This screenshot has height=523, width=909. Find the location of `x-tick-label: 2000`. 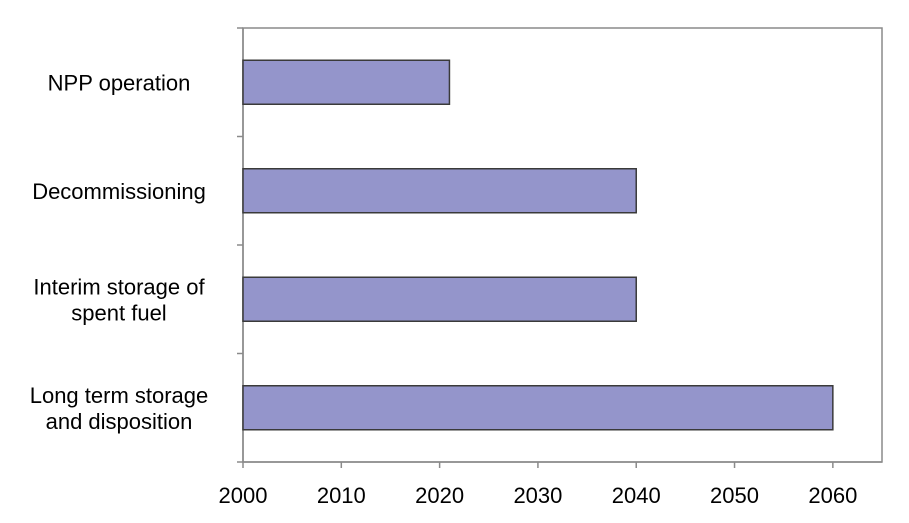

x-tick-label: 2000 is located at coordinates (243, 495).